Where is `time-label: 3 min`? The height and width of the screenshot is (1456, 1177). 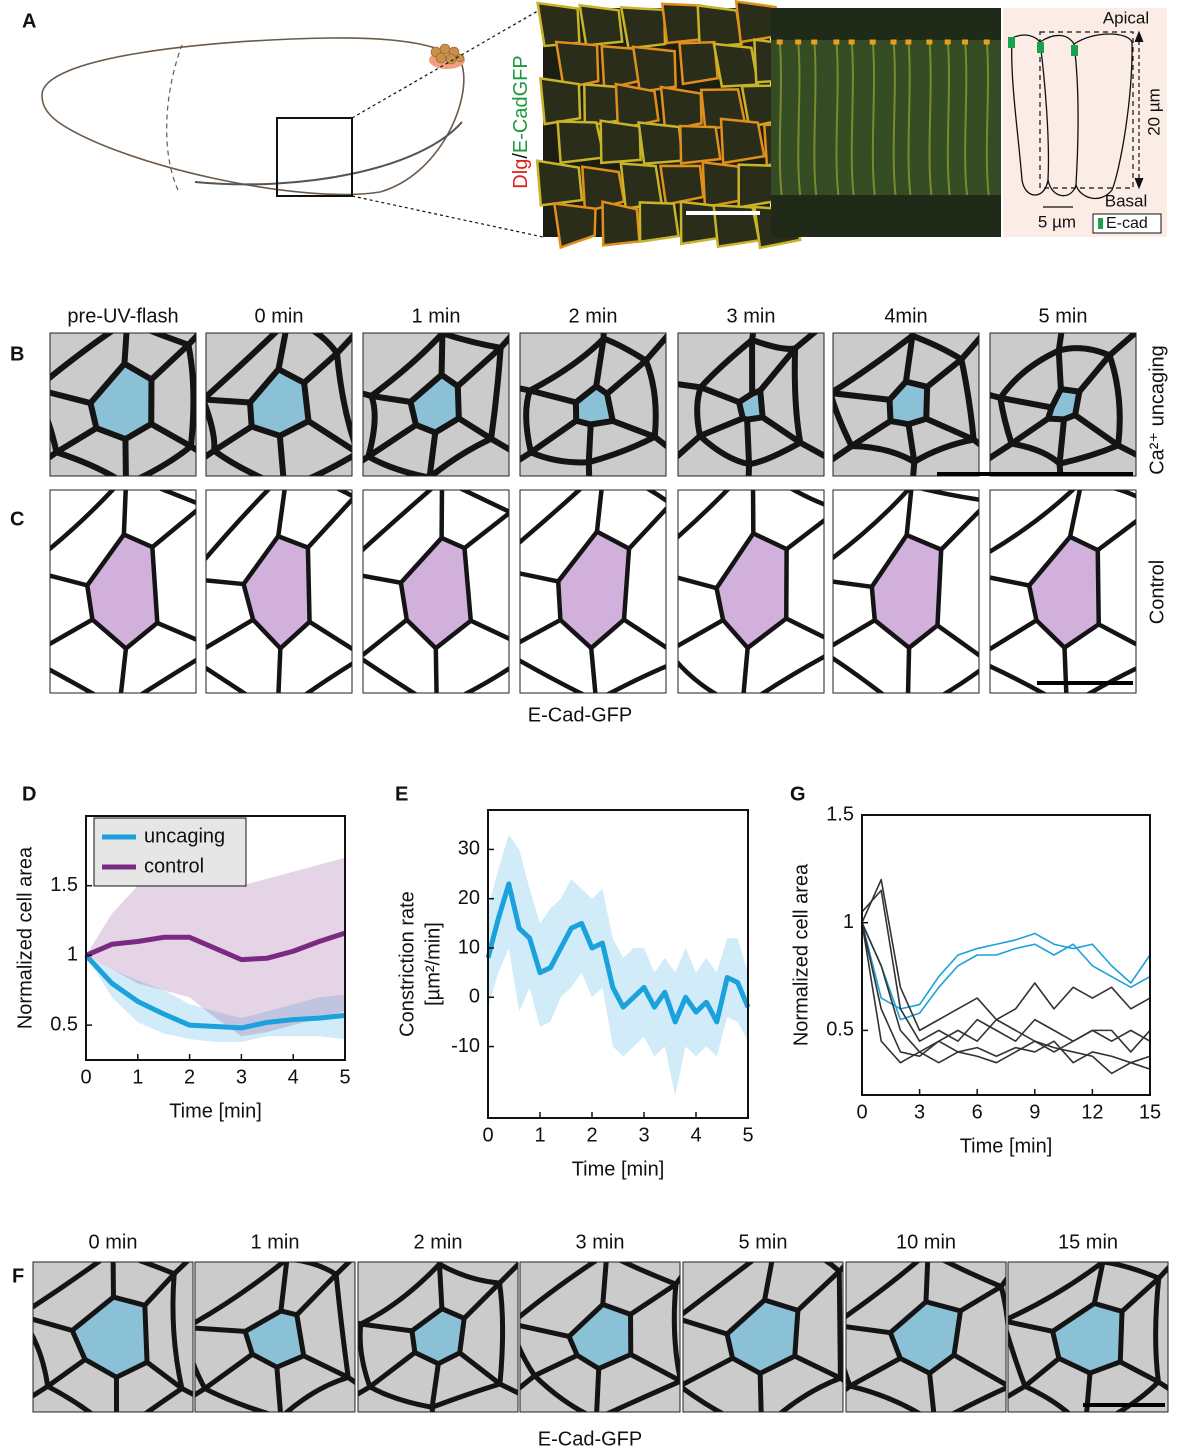
time-label: 3 min is located at coordinates (751, 316).